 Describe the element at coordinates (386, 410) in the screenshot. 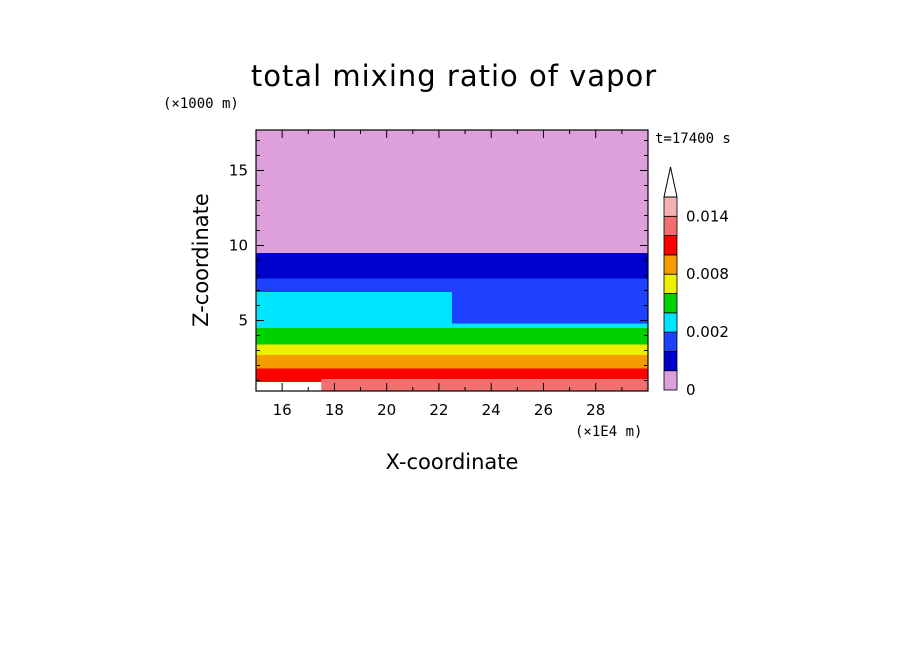

I see `x-tick-label: 20` at that location.